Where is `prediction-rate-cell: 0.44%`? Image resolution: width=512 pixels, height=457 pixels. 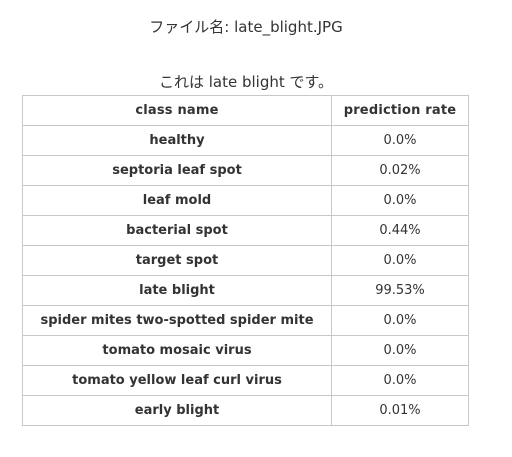 prediction-rate-cell: 0.44% is located at coordinates (400, 230).